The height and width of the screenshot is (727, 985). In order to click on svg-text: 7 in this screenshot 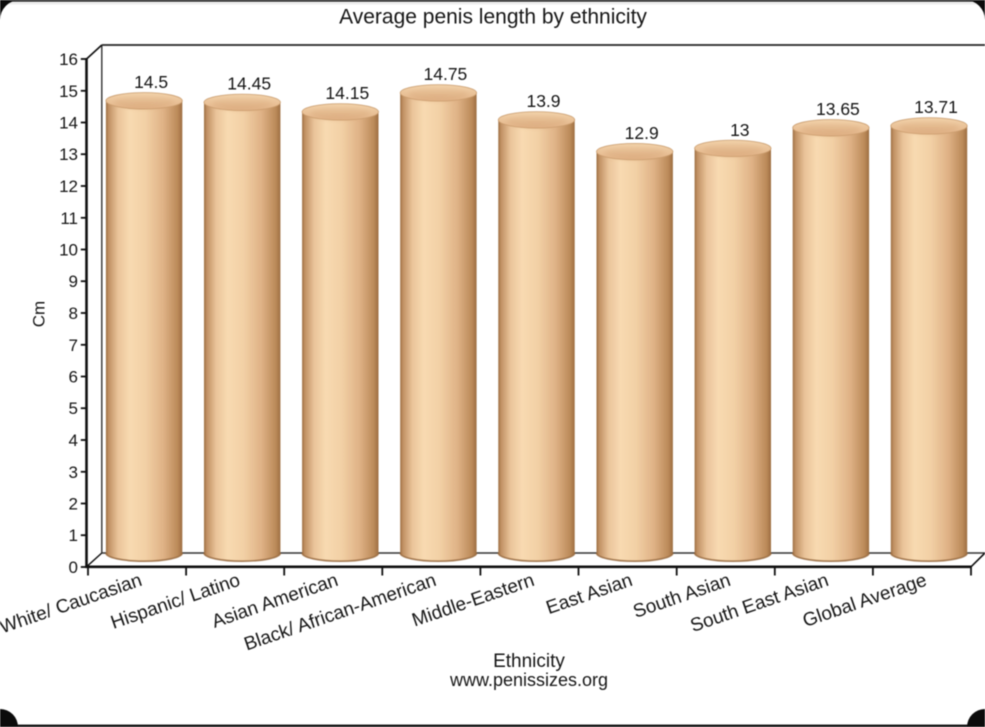, I will do `click(73, 345)`.